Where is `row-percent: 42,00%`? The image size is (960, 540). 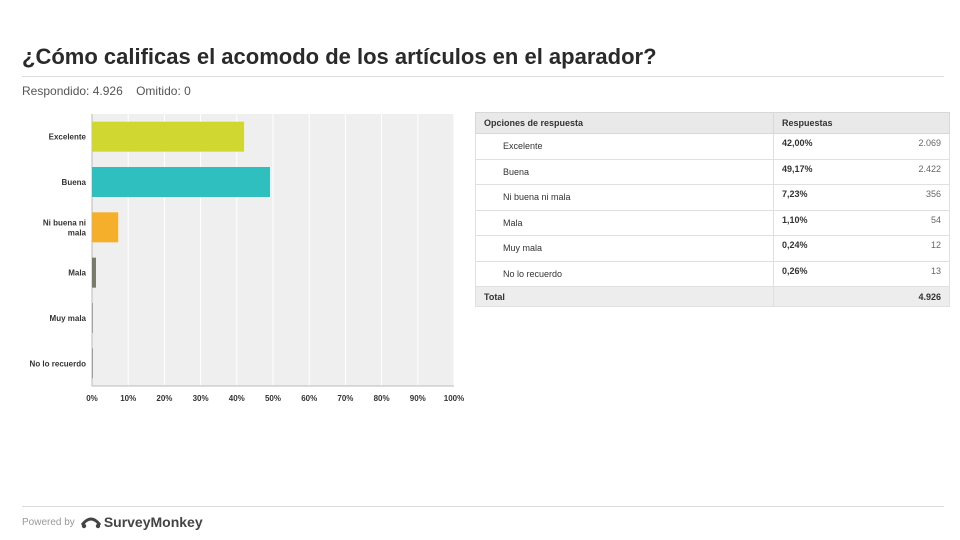 row-percent: 42,00% is located at coordinates (797, 143).